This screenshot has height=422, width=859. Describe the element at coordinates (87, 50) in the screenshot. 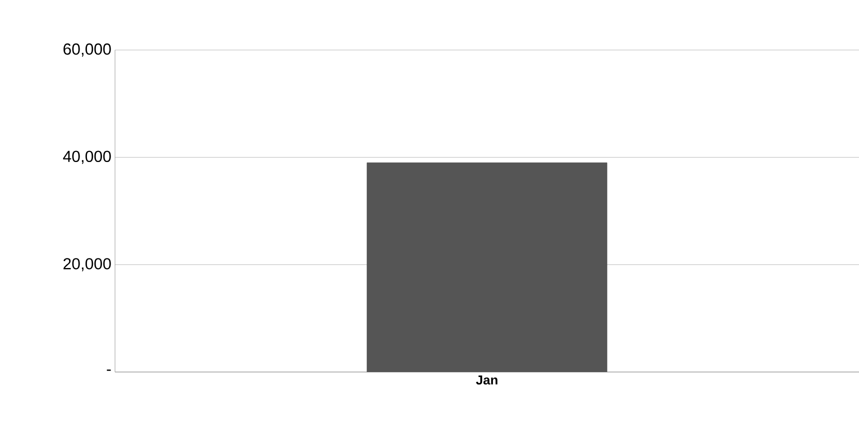

I see `y-tick-label: 60,000` at that location.